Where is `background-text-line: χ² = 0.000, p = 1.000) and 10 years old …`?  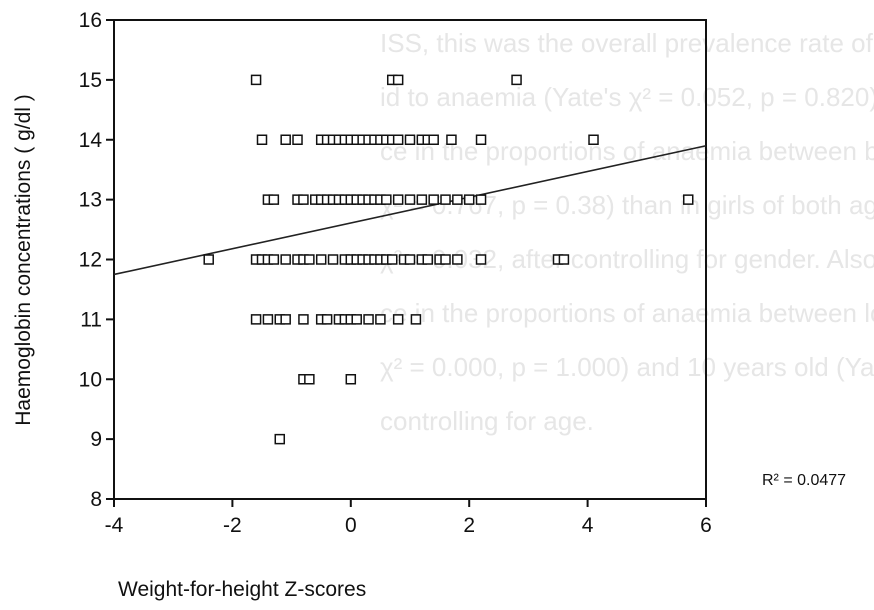 background-text-line: χ² = 0.000, p = 1.000) and 10 years old … is located at coordinates (627, 367).